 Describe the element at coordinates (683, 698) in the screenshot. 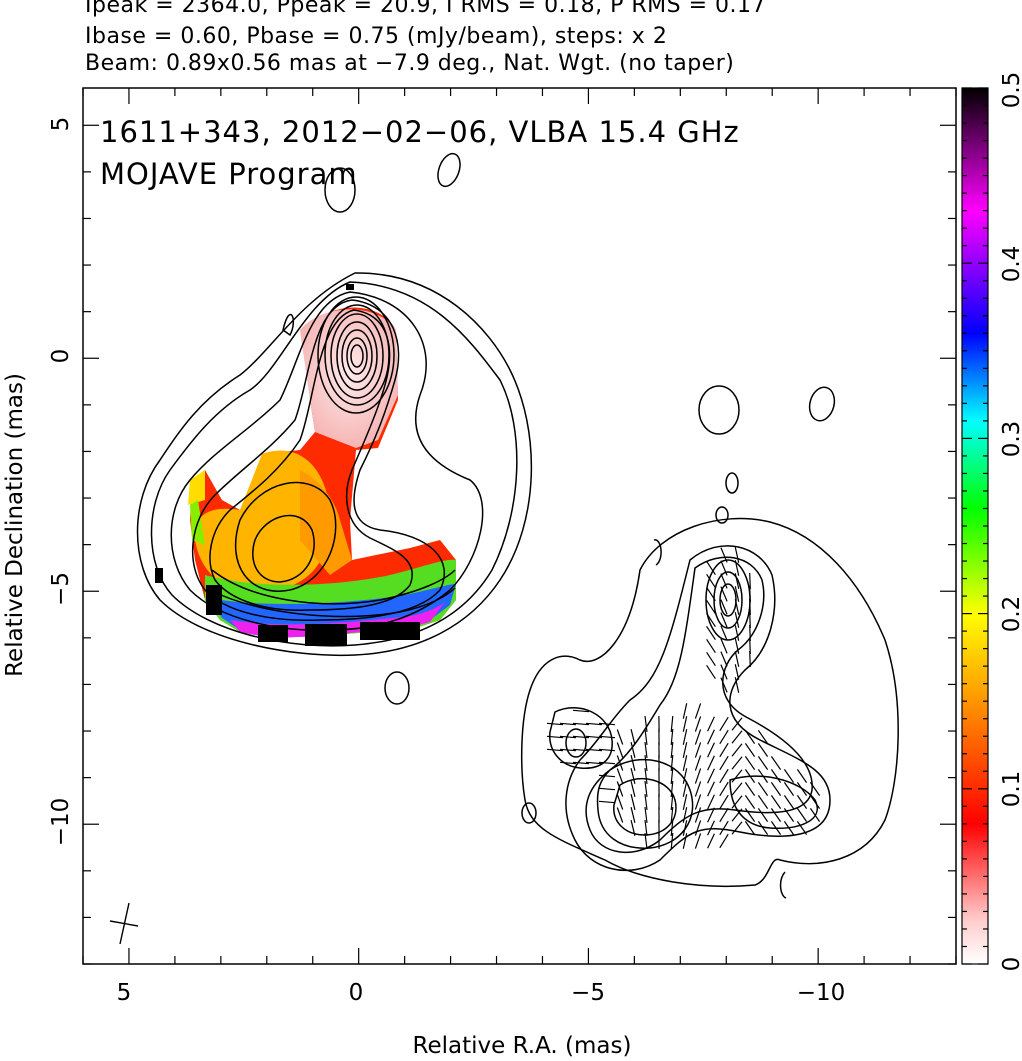

I see `evpa-vectors` at that location.